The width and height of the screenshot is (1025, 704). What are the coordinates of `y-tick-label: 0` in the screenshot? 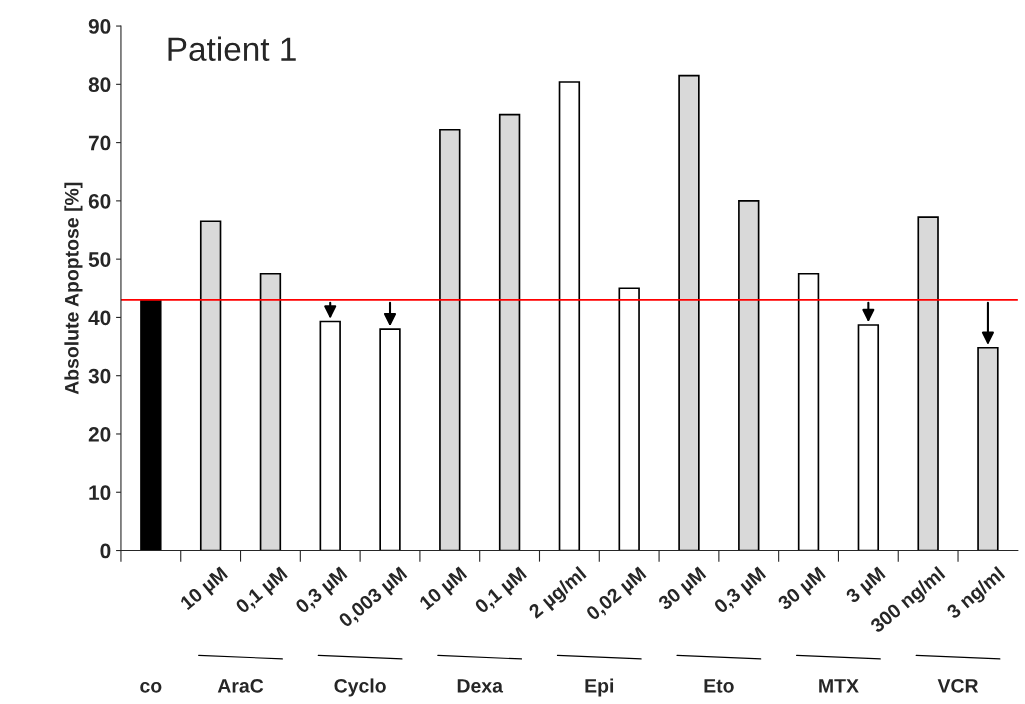 It's located at (105, 551).